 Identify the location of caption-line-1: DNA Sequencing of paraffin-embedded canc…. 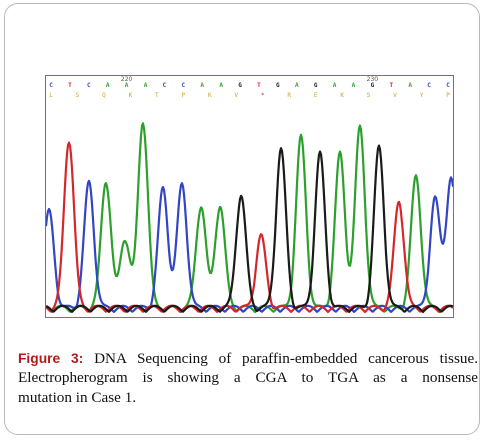
(286, 358).